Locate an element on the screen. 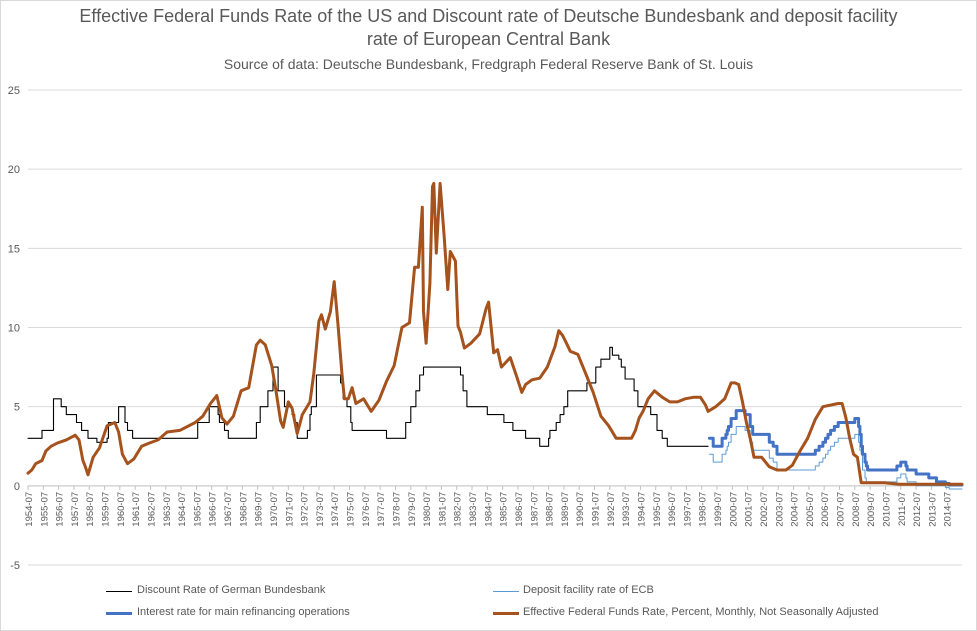 This screenshot has width=977, height=631. x-tick-label: 2008-07 is located at coordinates (856, 509).